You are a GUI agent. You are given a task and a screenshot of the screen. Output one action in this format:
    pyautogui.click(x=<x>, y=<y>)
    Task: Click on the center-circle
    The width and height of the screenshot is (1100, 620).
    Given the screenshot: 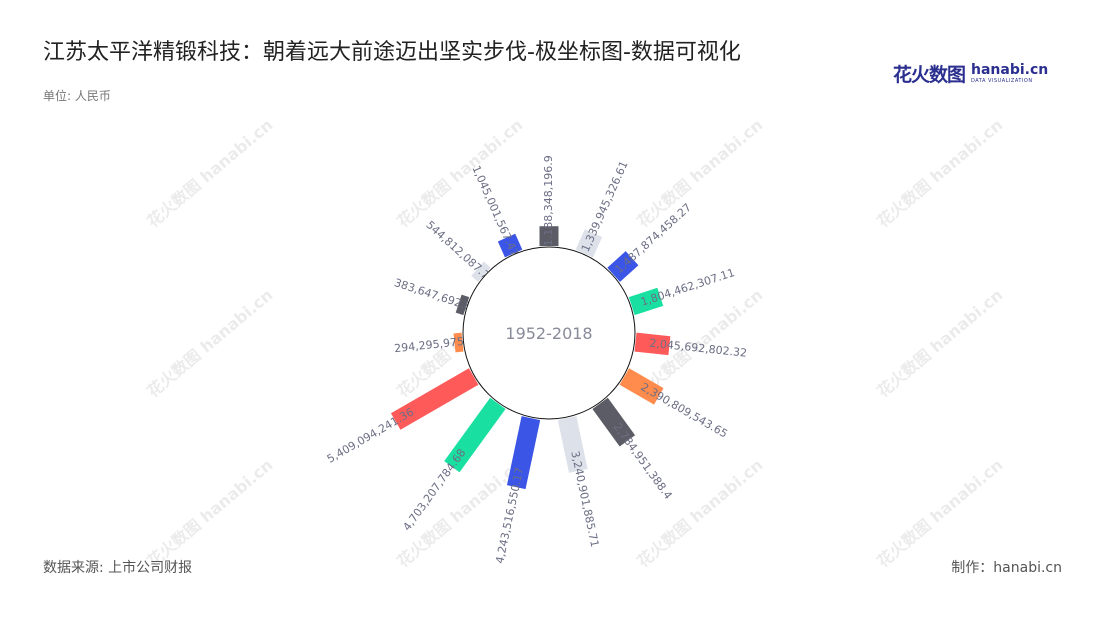 What is the action you would take?
    pyautogui.click(x=549, y=333)
    